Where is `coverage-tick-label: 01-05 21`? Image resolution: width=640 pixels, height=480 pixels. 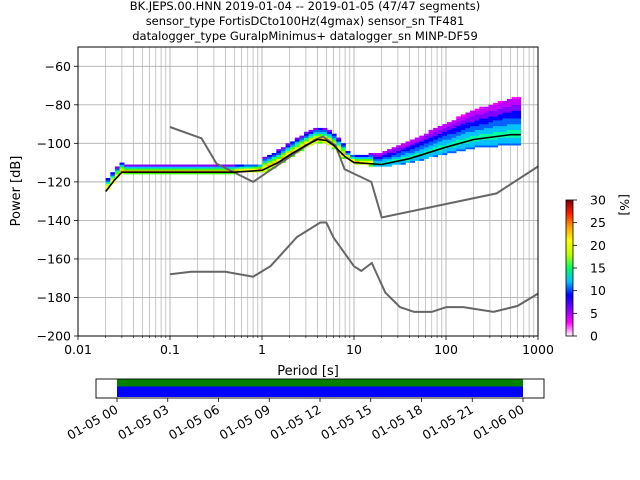
coverage-tick-label: 01-05 21 is located at coordinates (448, 422).